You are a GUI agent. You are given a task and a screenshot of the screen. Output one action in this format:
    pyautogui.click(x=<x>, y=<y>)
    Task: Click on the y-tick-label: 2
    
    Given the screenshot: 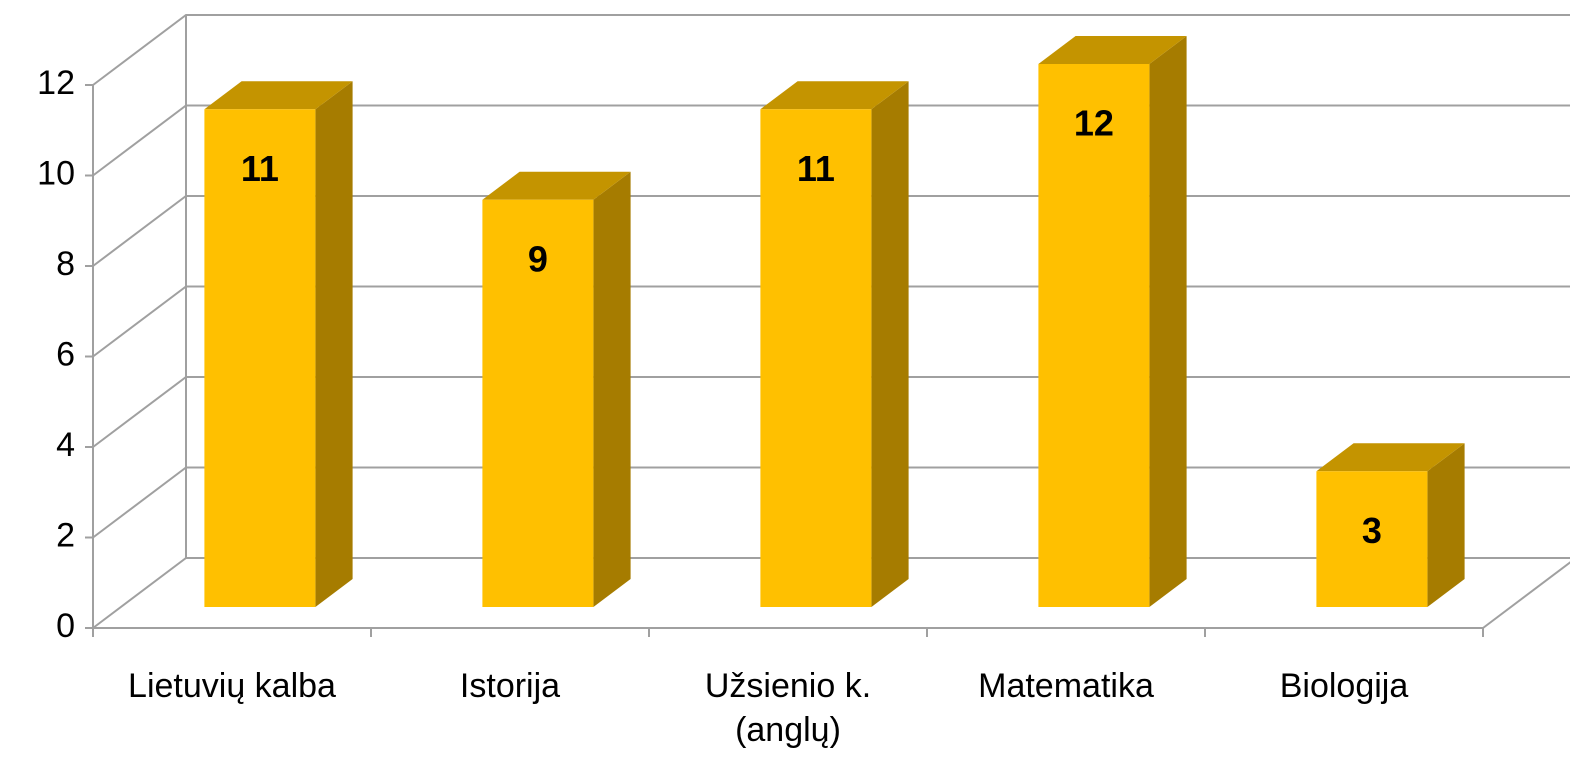 What is the action you would take?
    pyautogui.click(x=65, y=535)
    